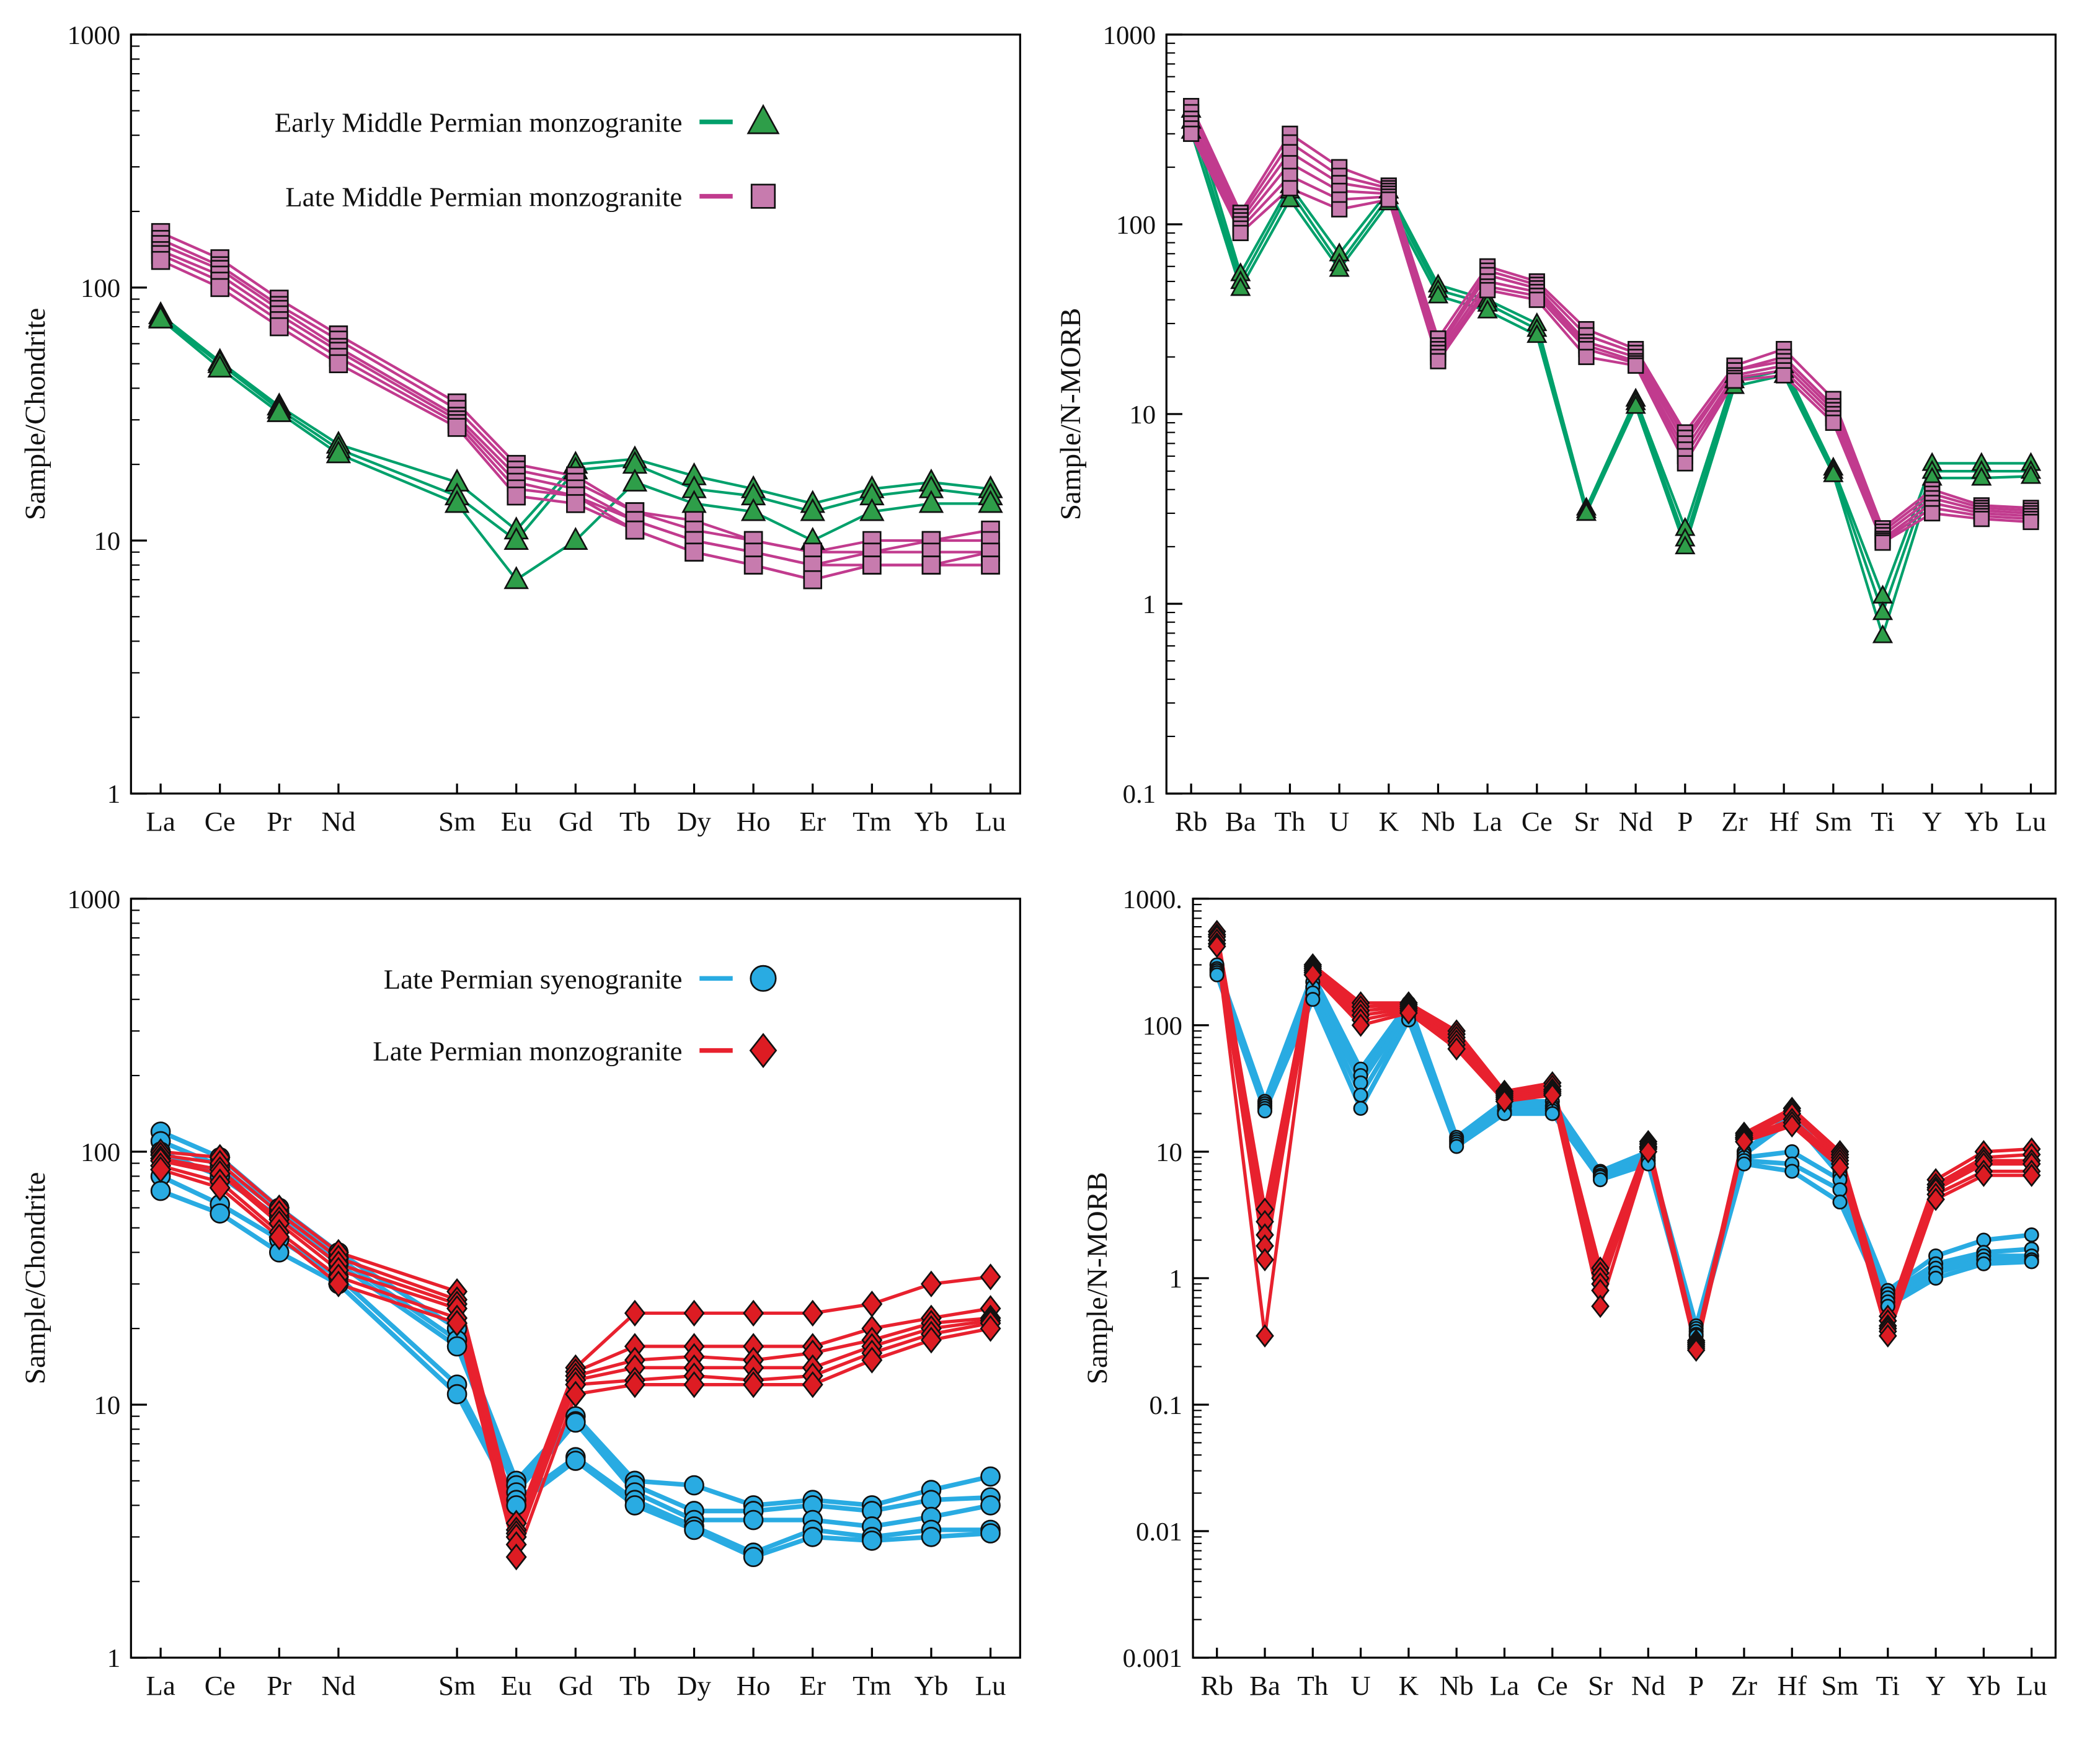 This screenshot has height=1745, width=2100. I want to click on x-tick-label: Ce, so click(1536, 821).